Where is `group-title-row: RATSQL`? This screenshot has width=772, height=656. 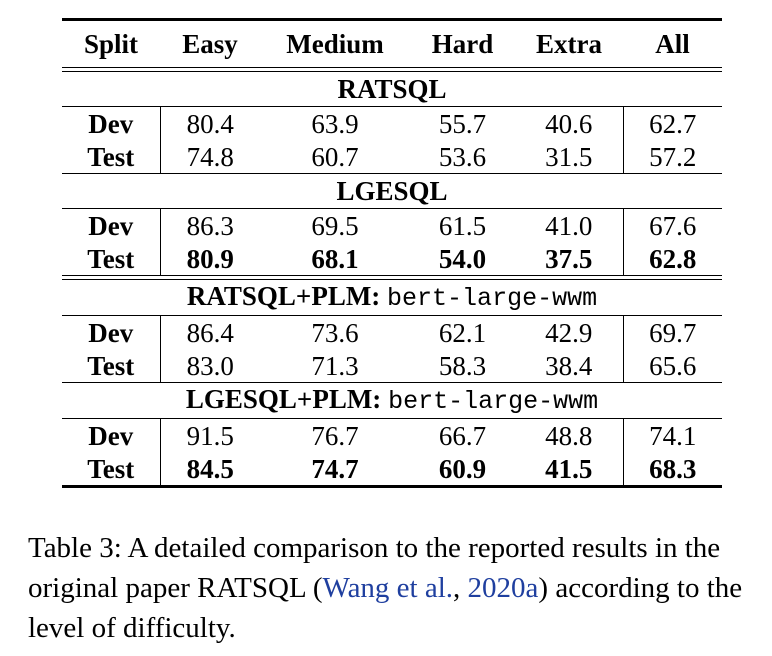 group-title-row: RATSQL is located at coordinates (392, 89).